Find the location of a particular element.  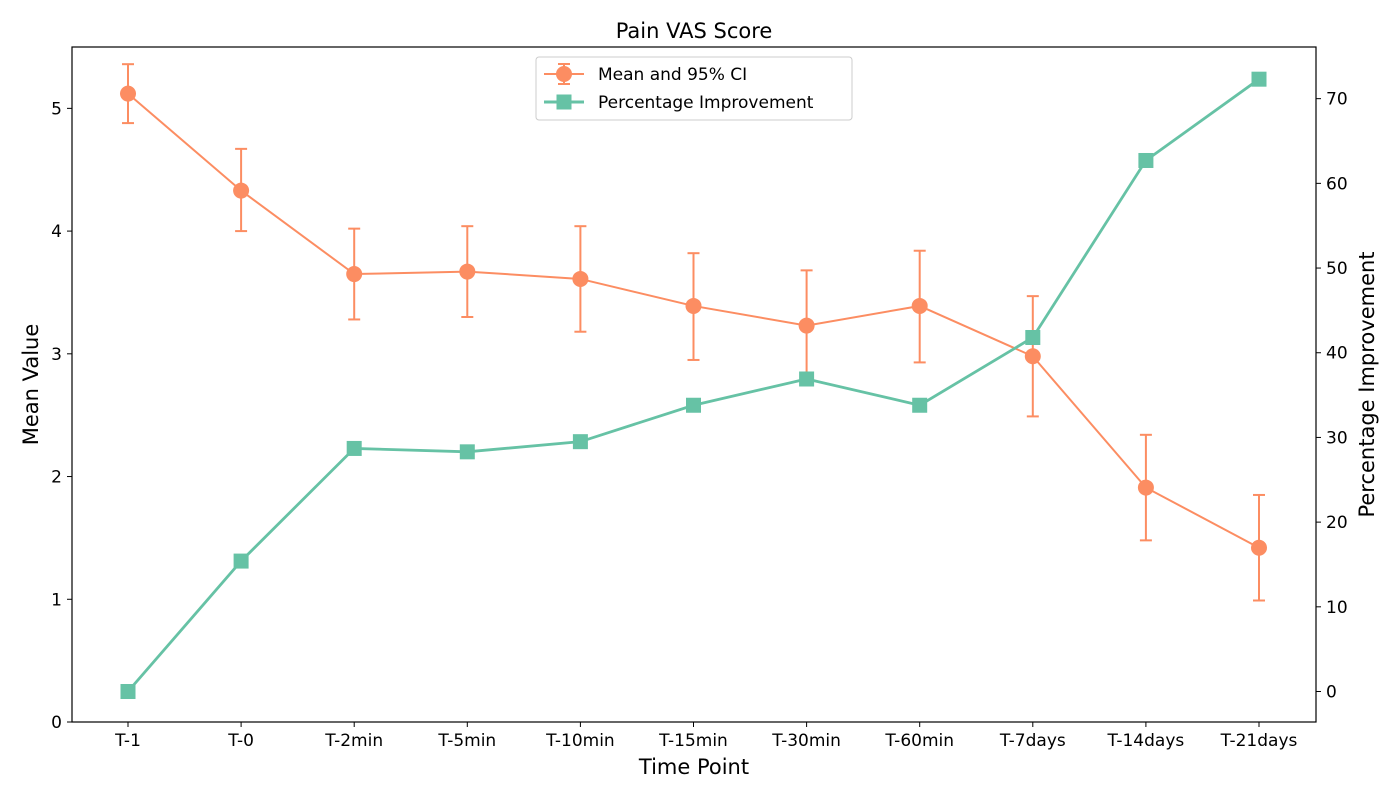

x-tick-label: T-21days is located at coordinates (1259, 741).